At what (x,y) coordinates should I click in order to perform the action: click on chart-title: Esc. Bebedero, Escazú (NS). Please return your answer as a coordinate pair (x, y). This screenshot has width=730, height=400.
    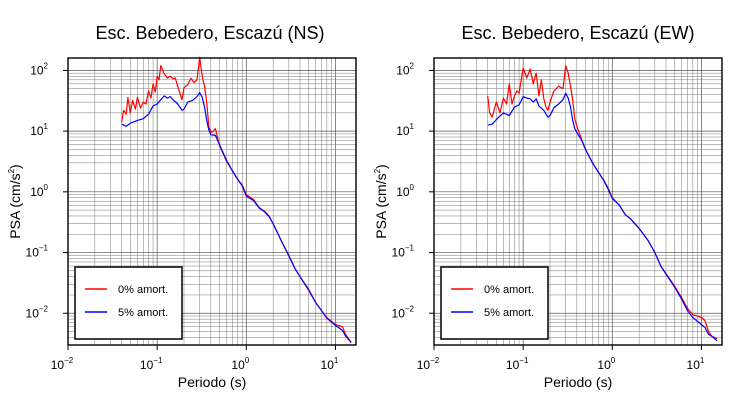
    Looking at the image, I should click on (209, 33).